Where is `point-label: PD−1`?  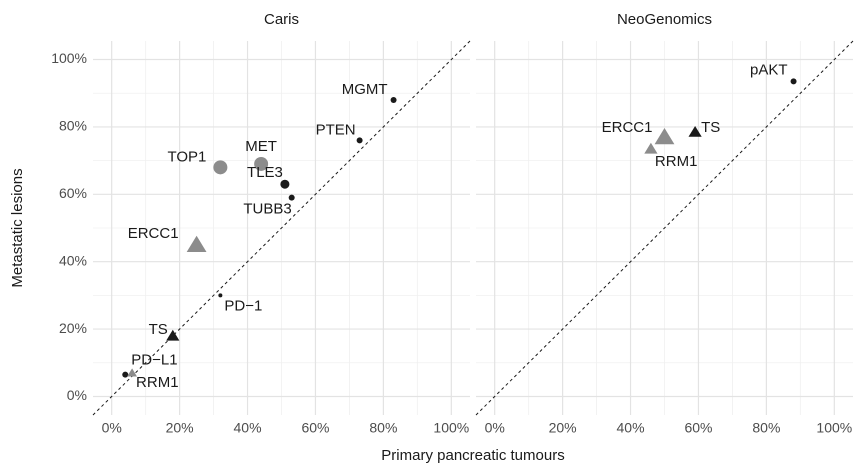
point-label: PD−1 is located at coordinates (243, 305).